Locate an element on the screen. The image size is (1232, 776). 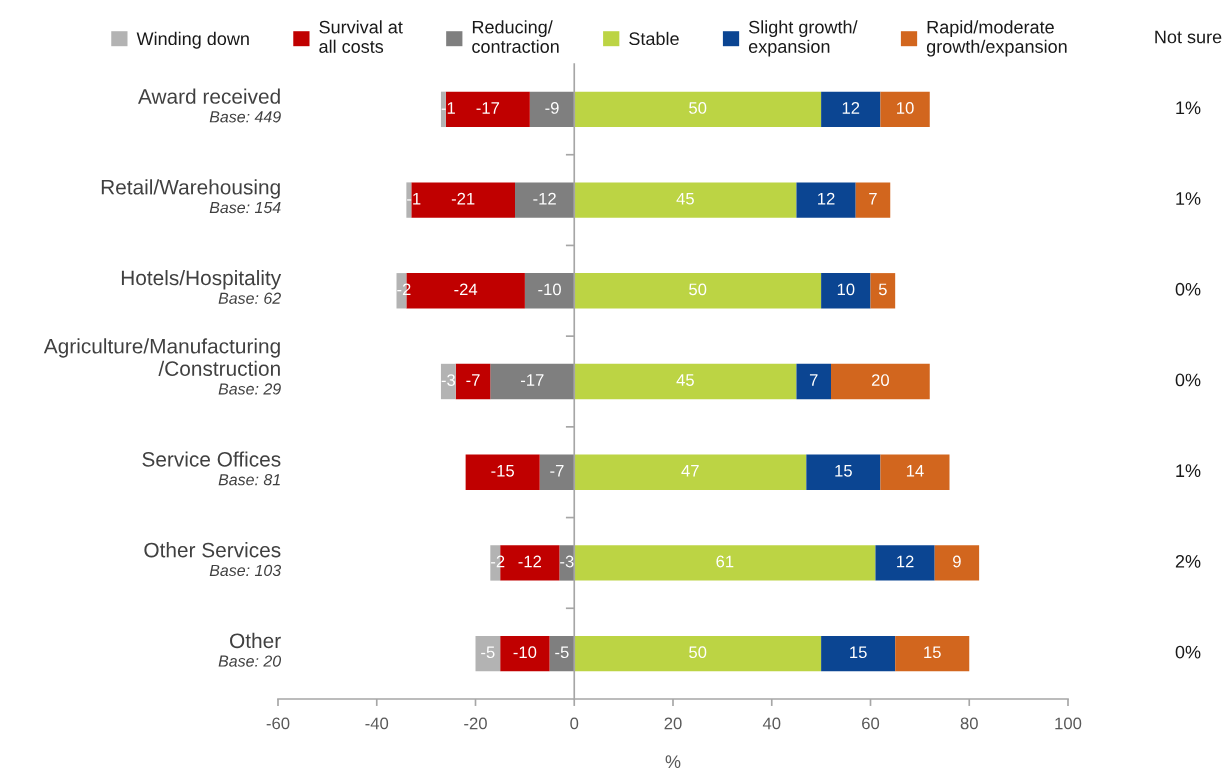
x-tick-label: 80 is located at coordinates (969, 723).